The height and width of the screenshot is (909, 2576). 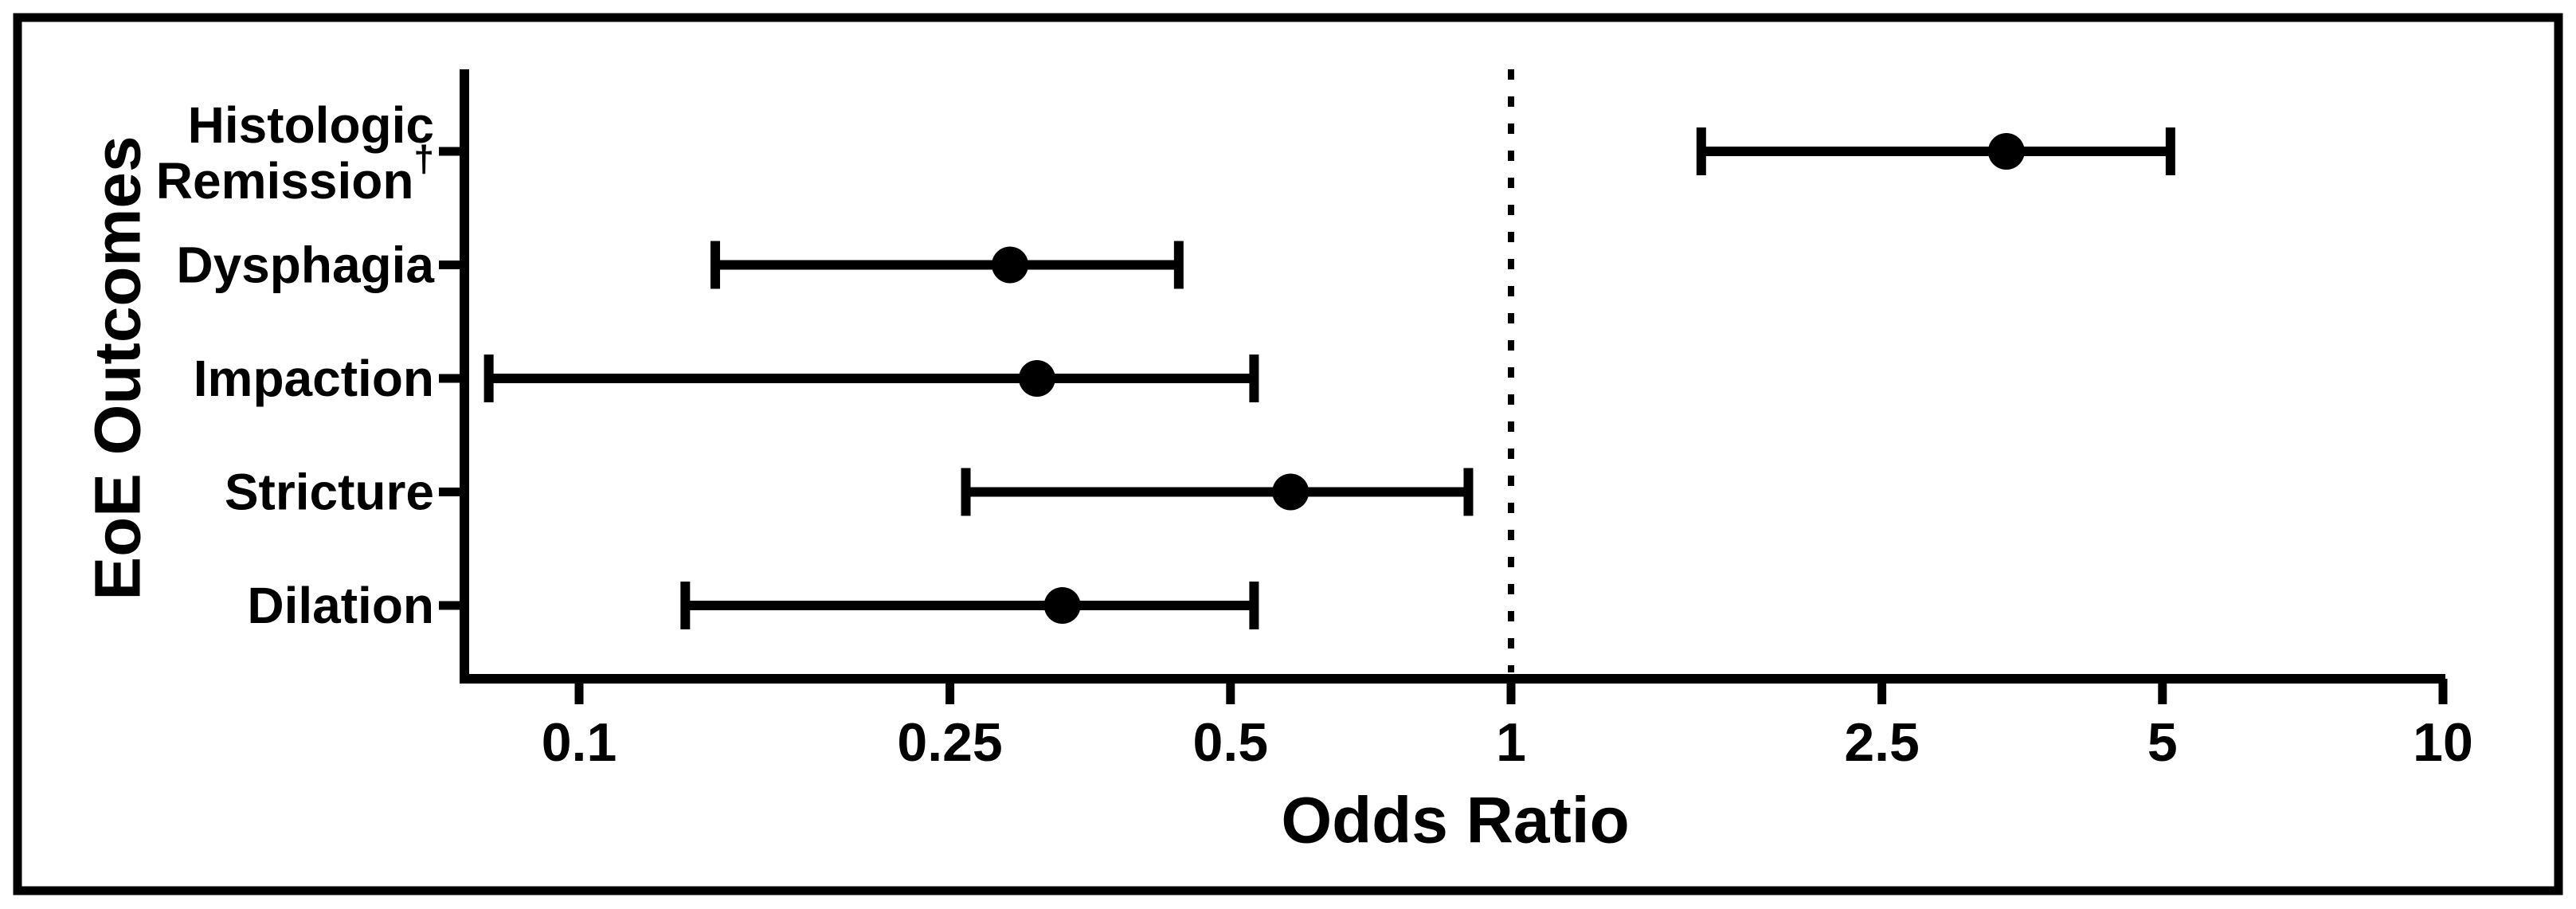 I want to click on category-label: Dilation, so click(x=340, y=605).